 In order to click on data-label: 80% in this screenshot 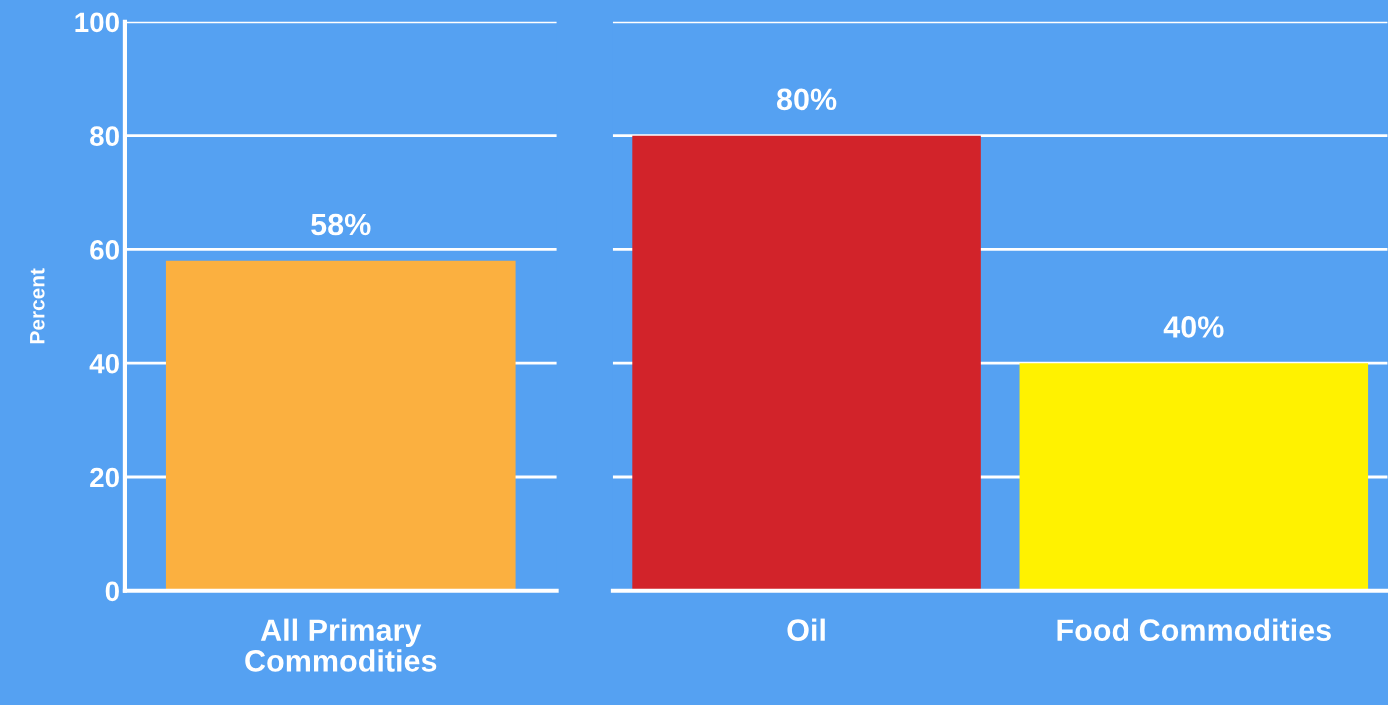, I will do `click(806, 99)`.